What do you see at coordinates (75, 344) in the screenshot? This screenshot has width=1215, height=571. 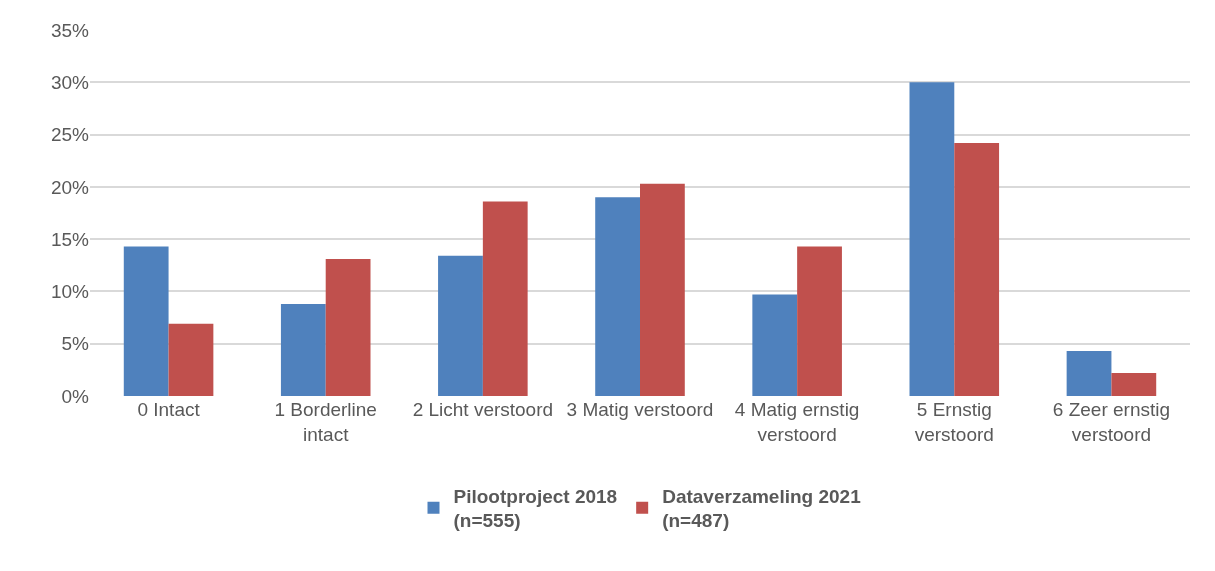 I see `y-tick-label: 5%` at bounding box center [75, 344].